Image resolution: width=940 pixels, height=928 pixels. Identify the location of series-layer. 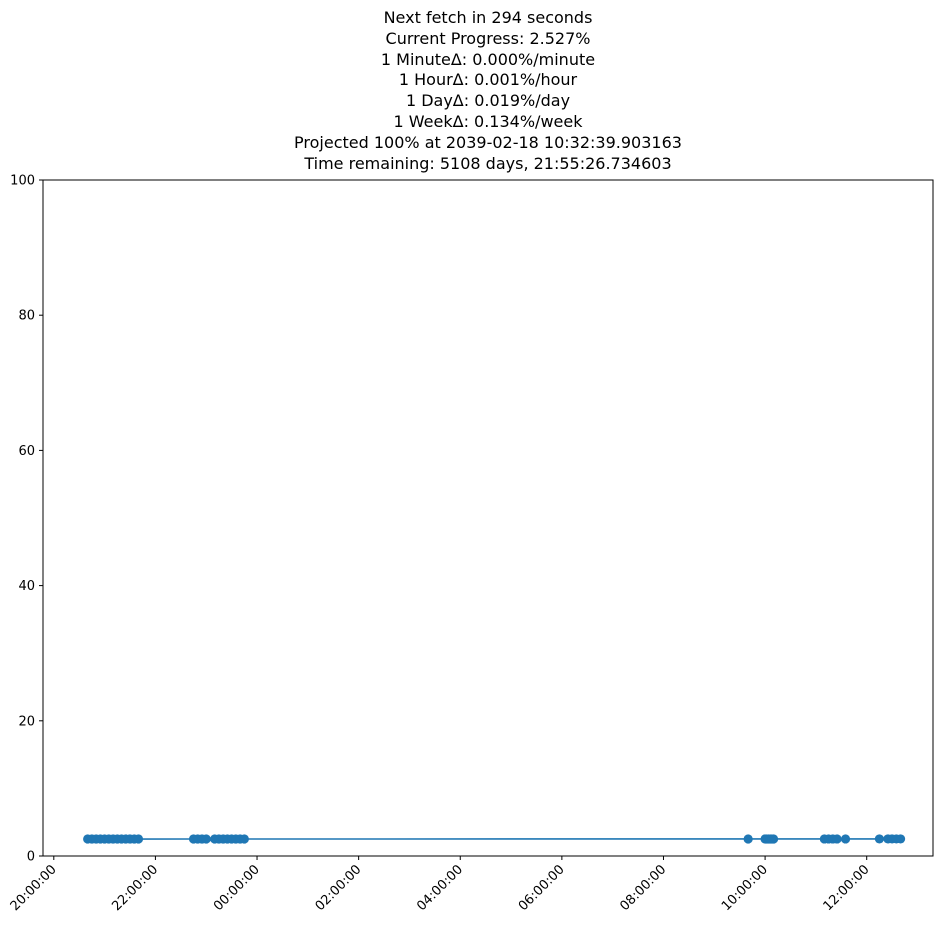
(494, 839).